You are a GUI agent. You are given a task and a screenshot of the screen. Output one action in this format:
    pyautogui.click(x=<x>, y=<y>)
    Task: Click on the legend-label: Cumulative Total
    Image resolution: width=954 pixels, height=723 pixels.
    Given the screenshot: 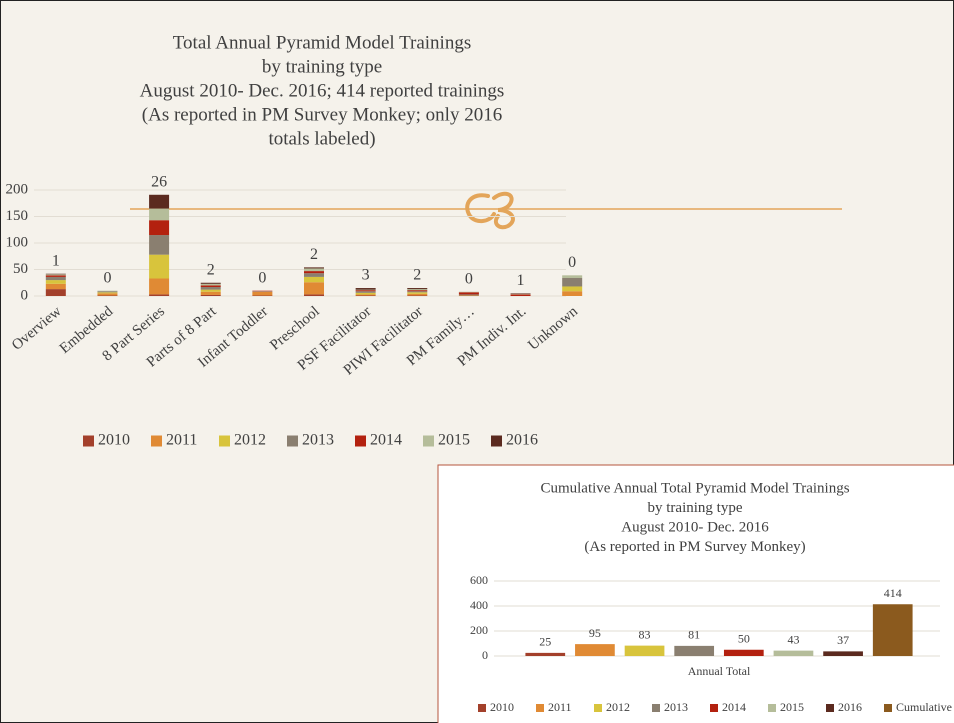 What is the action you would take?
    pyautogui.click(x=925, y=707)
    